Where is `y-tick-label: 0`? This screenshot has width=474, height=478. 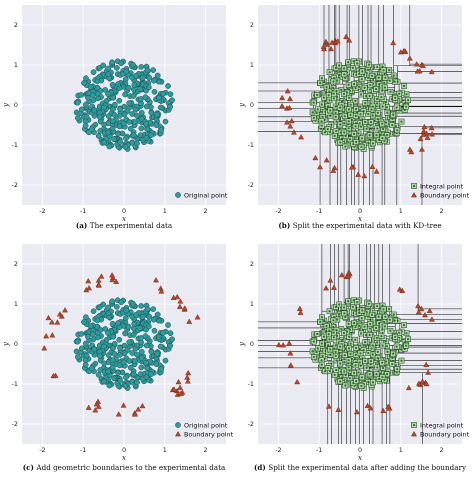
y-tick-label: 0 is located at coordinates (252, 105).